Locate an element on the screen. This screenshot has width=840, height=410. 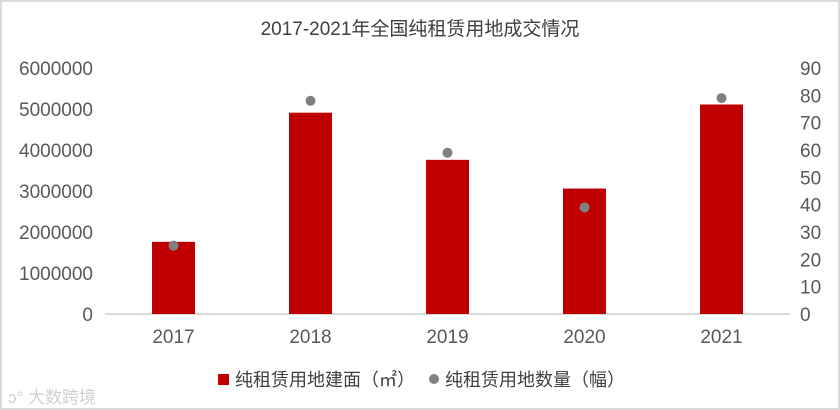
y-right-tick-label: 40 is located at coordinates (810, 206).